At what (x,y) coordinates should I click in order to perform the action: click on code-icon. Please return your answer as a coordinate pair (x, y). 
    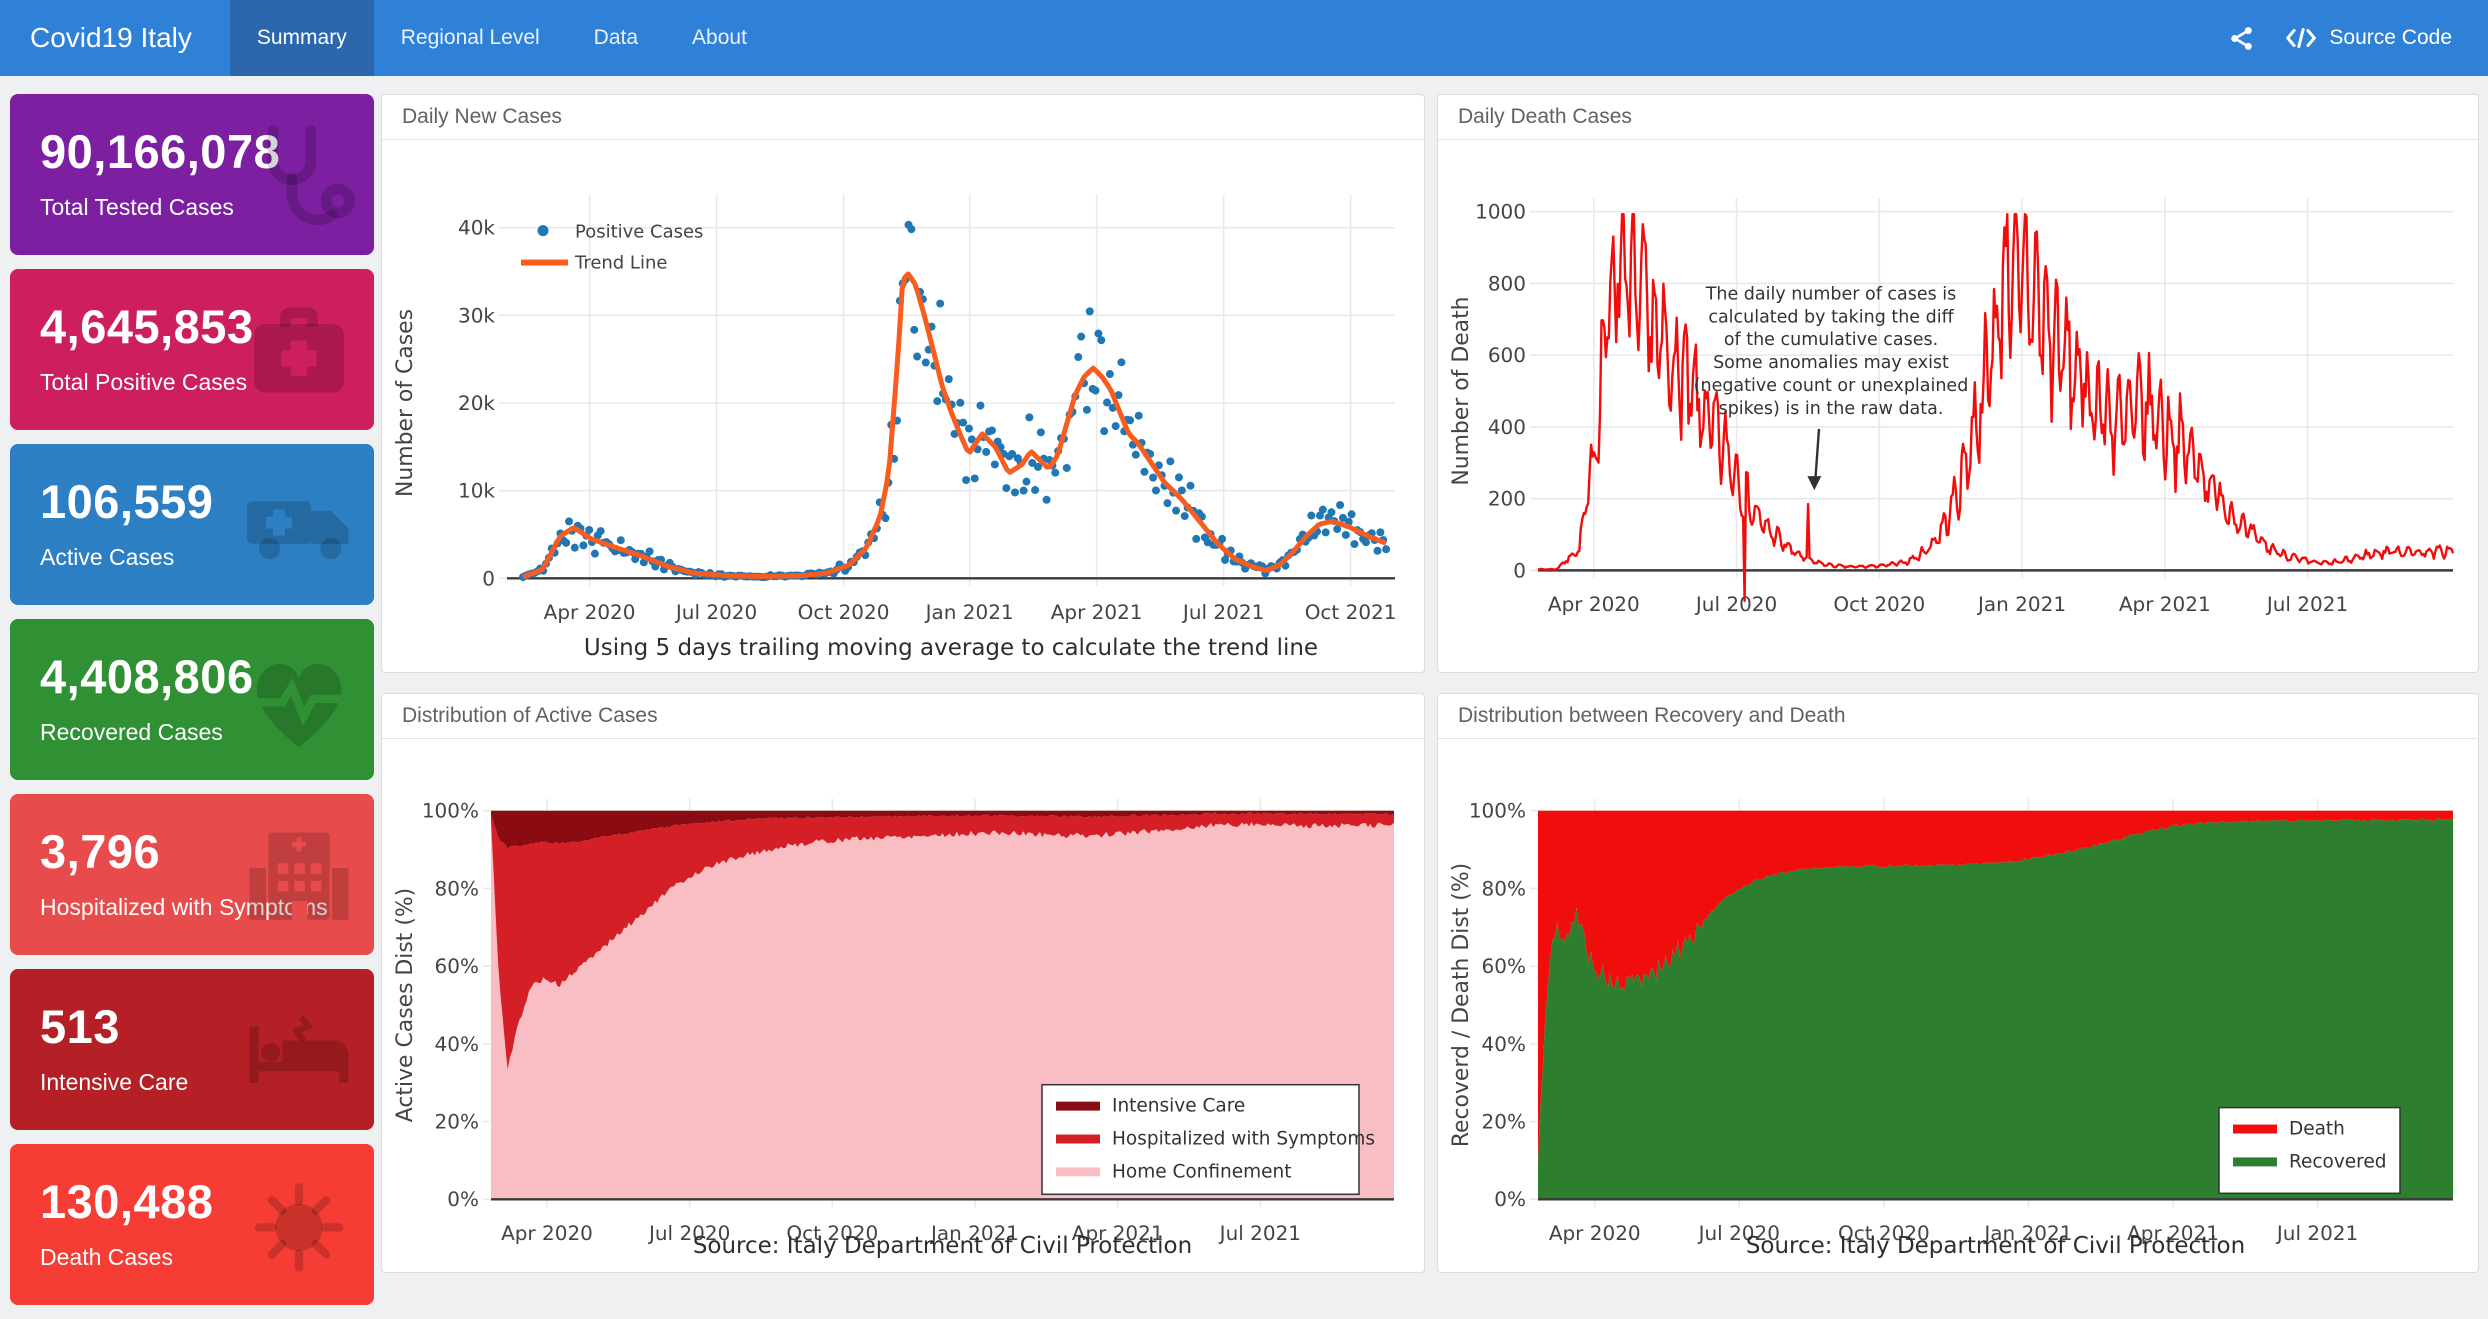
    Looking at the image, I should click on (2301, 38).